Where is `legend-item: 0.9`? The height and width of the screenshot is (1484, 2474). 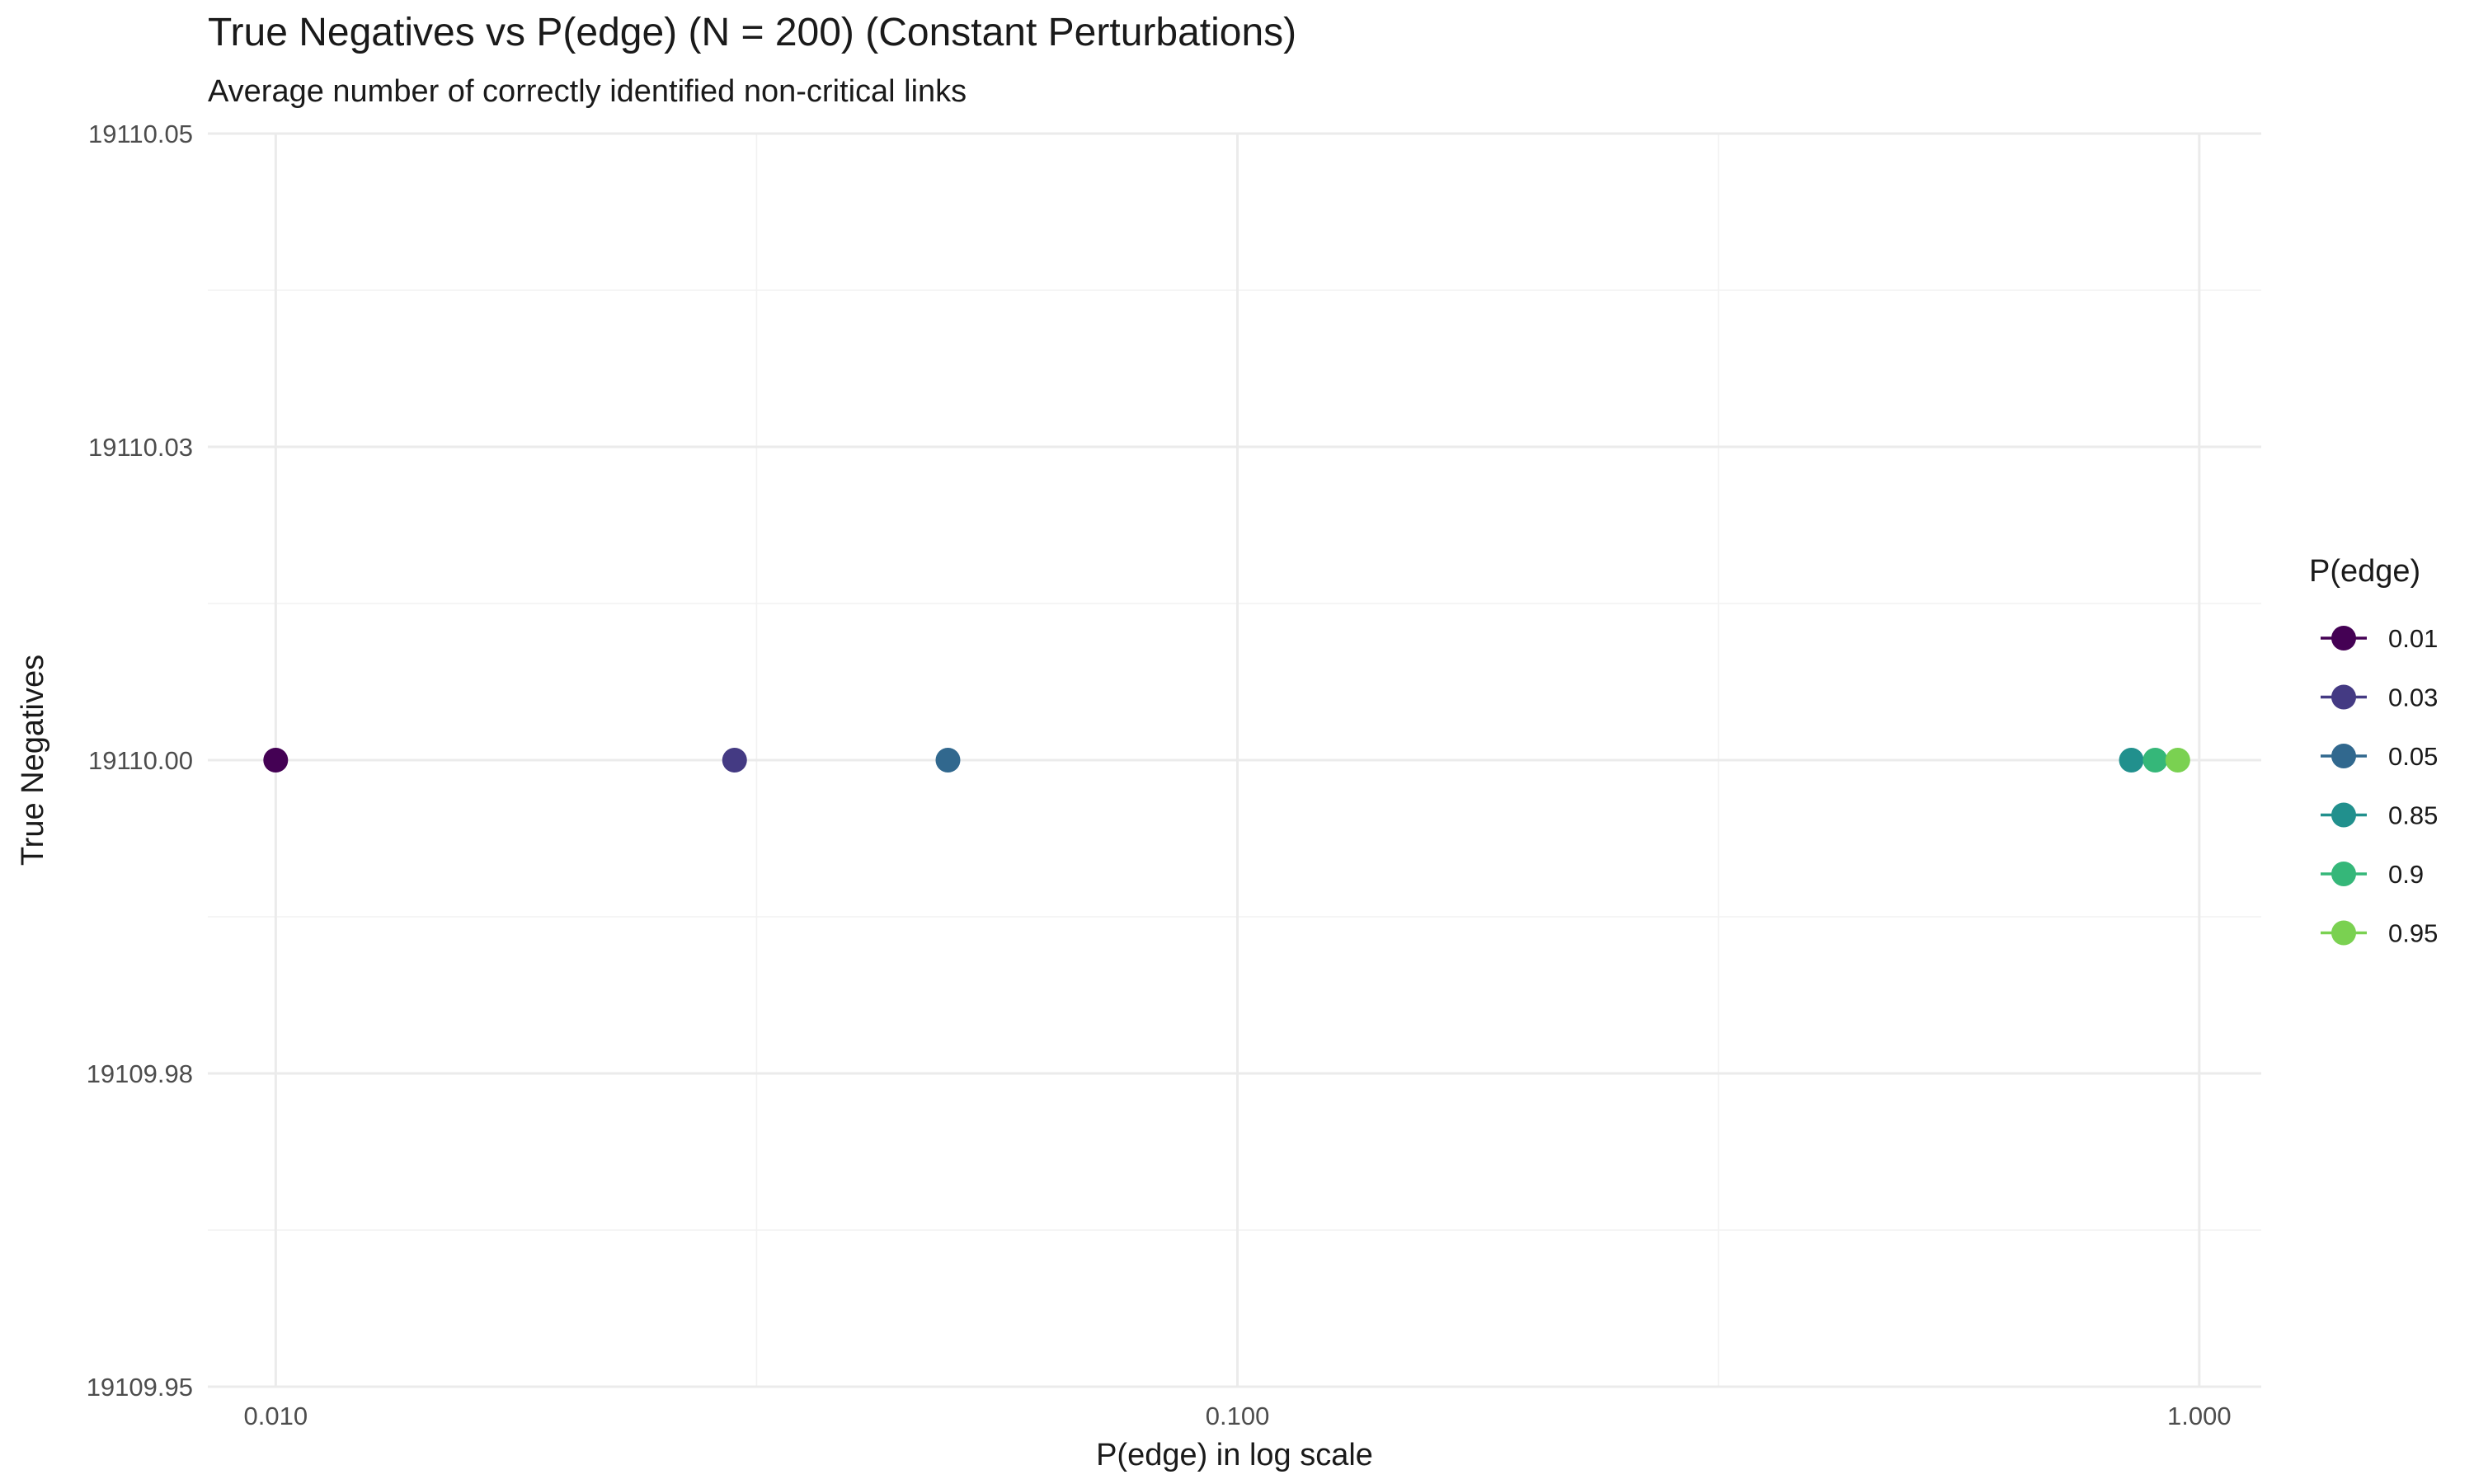 legend-item: 0.9 is located at coordinates (2372, 874).